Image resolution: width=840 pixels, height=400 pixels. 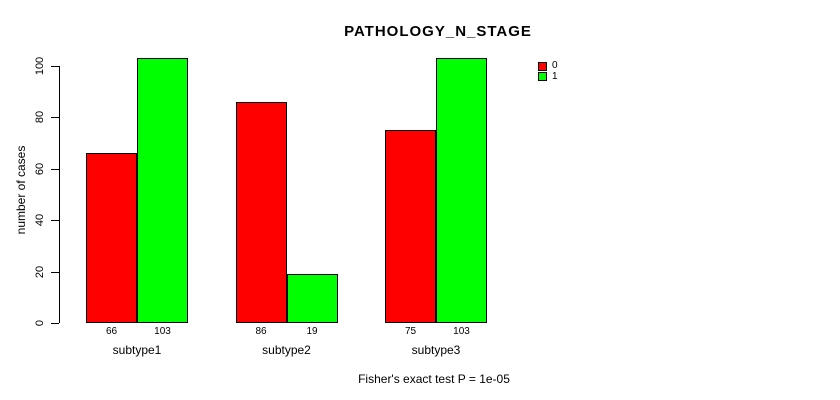 I want to click on y-axis-tick-label: 100, so click(x=40, y=66).